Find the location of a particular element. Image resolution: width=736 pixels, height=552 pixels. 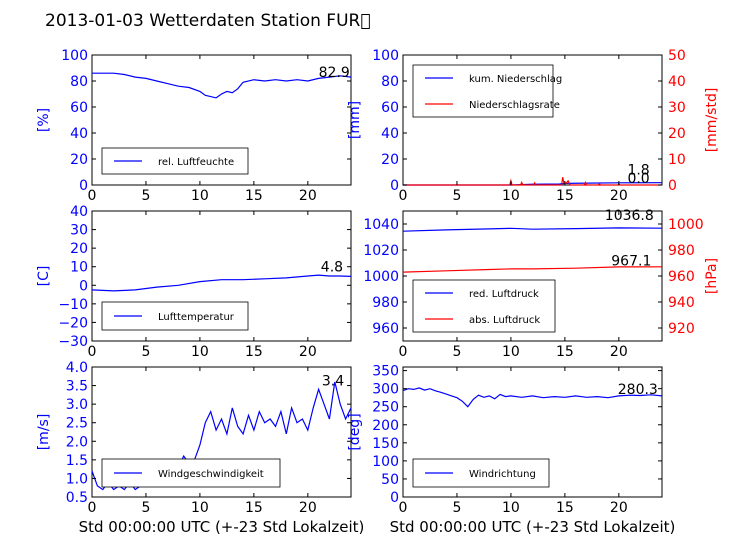

legend-label: kum. Niederschlag is located at coordinates (515, 79).